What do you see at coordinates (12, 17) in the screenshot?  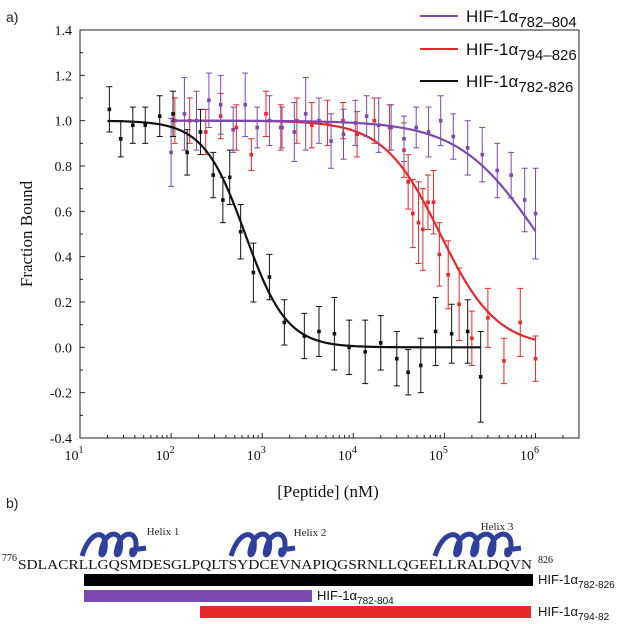 I see `panel-a-label: a)` at bounding box center [12, 17].